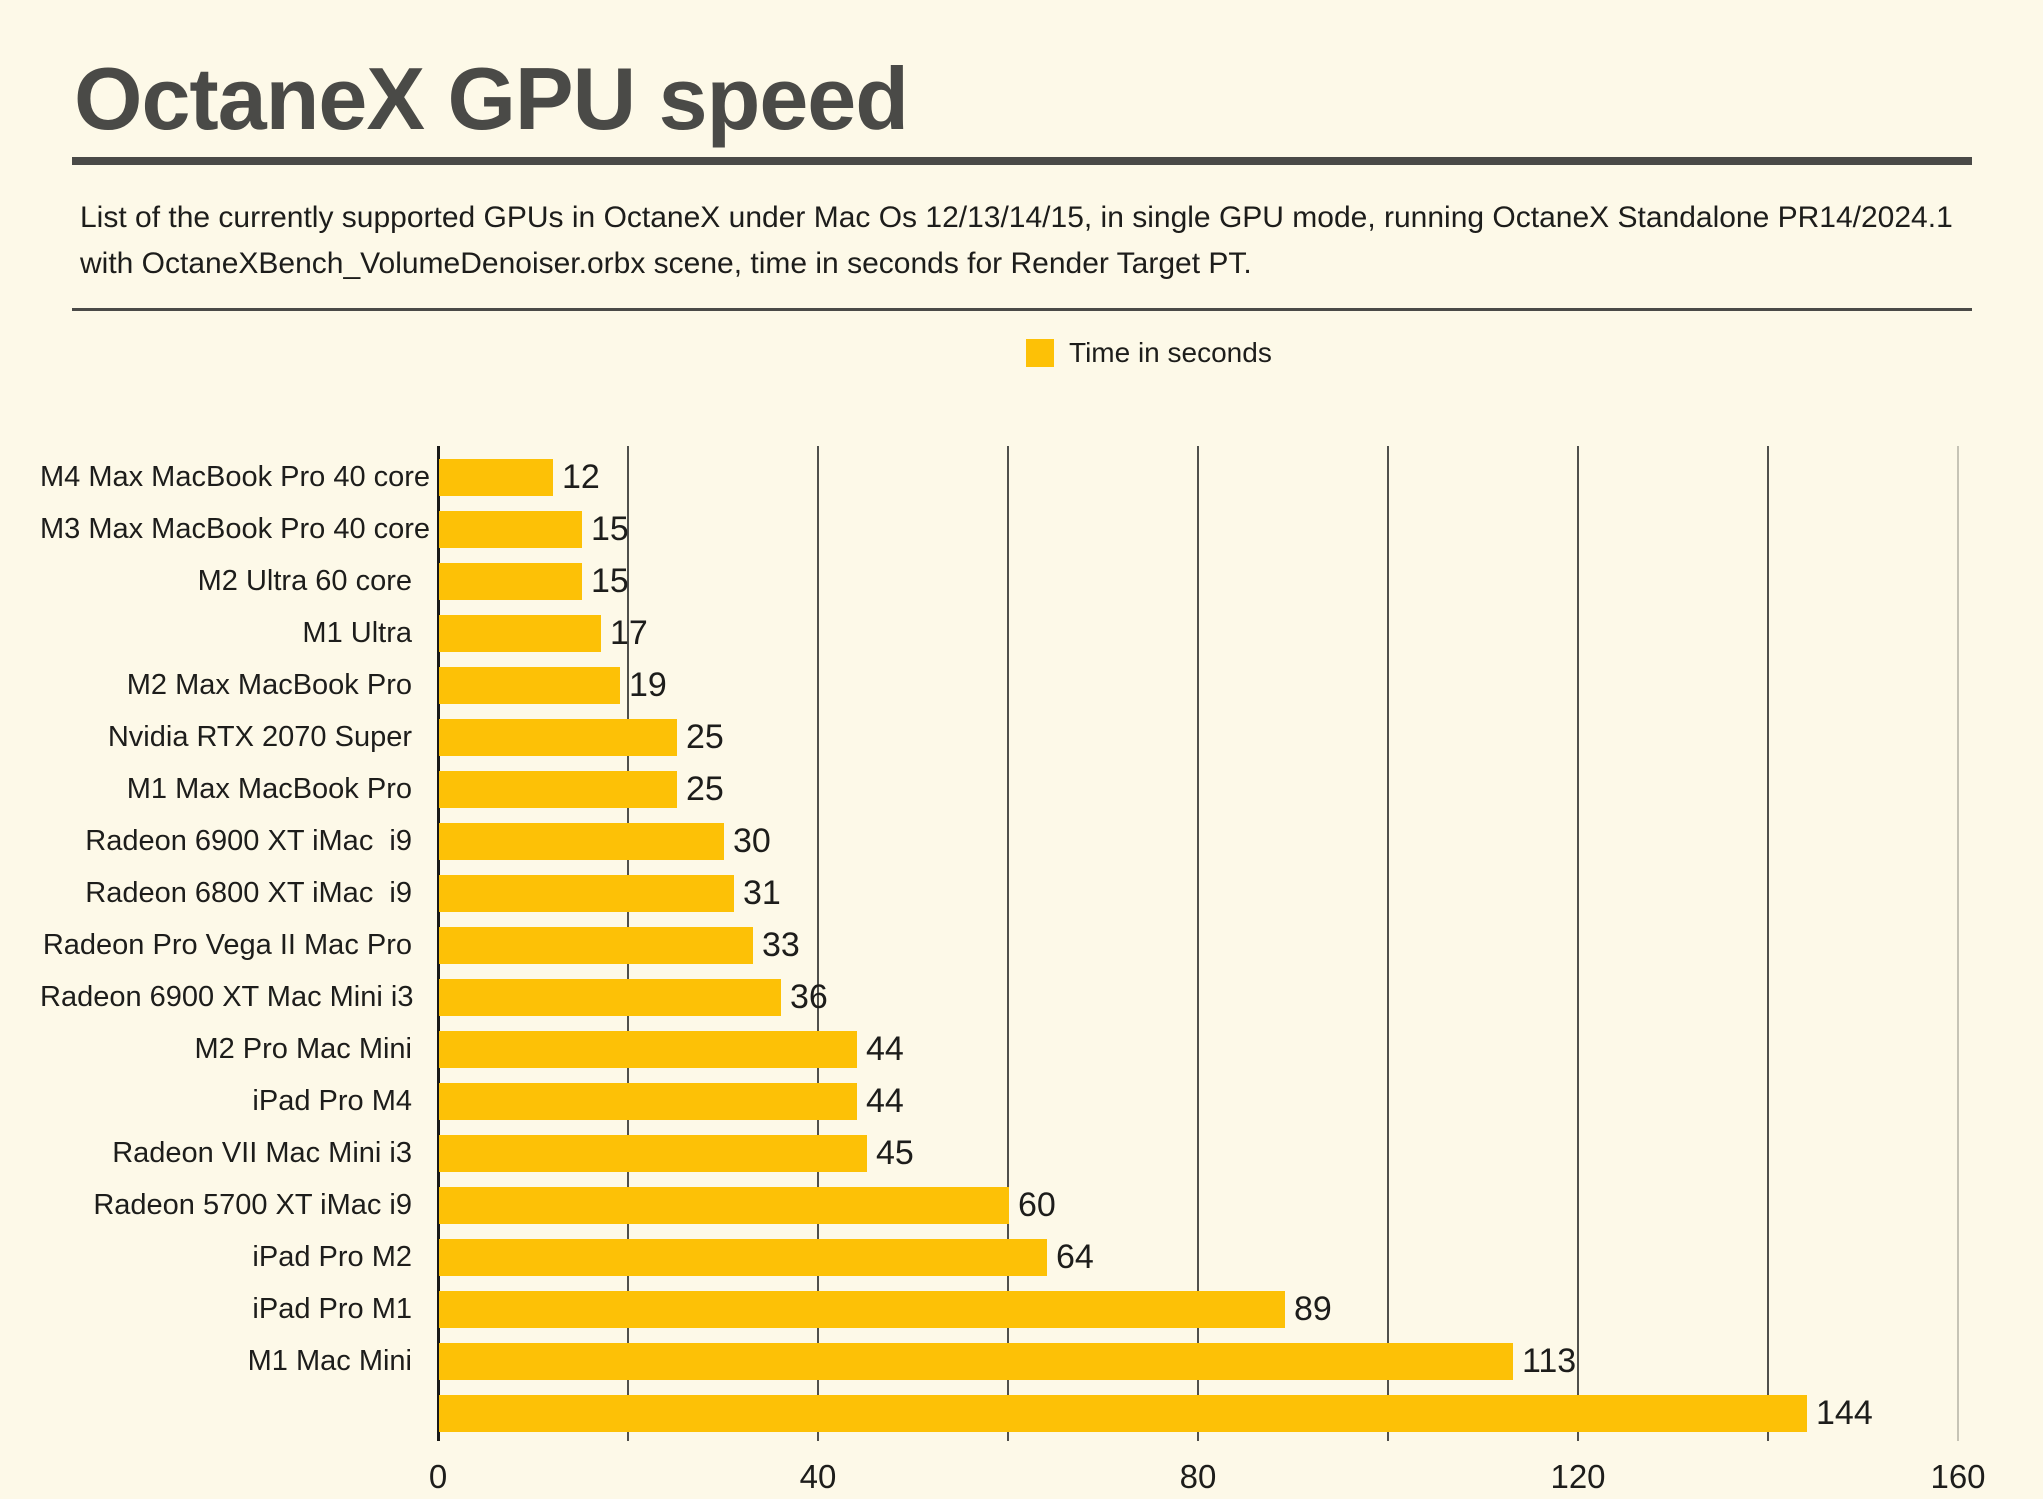 Image resolution: width=2043 pixels, height=1499 pixels. Describe the element at coordinates (1170, 352) in the screenshot. I see `legend-label: Time in seconds` at that location.